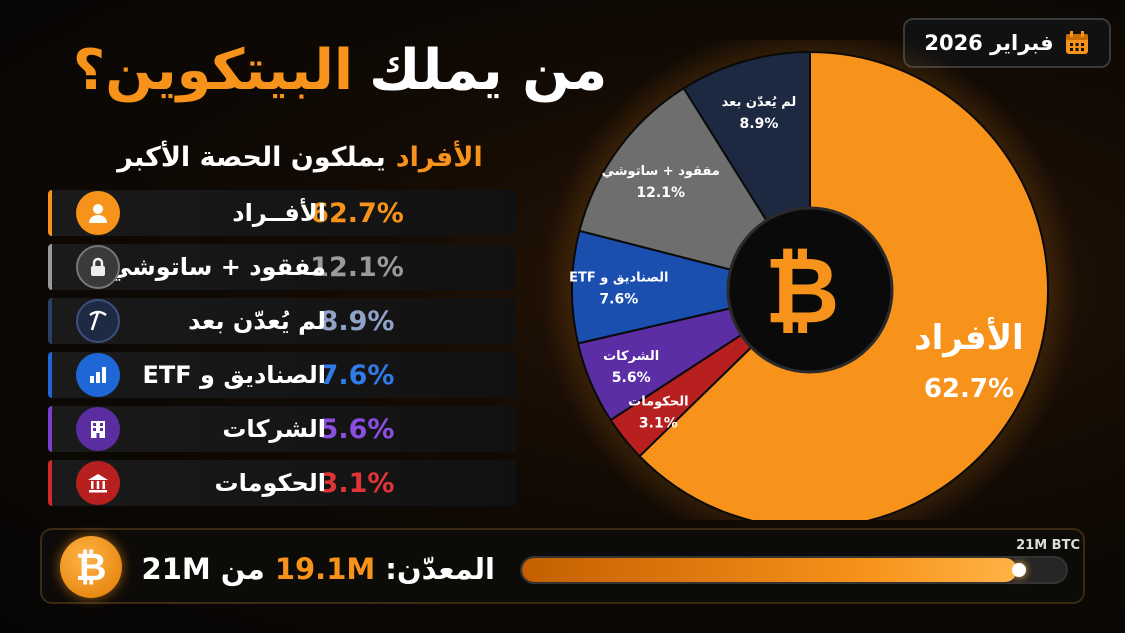 This screenshot has width=1125, height=633. What do you see at coordinates (989, 43) in the screenshot?
I see `date-text: فبراير 2026` at bounding box center [989, 43].